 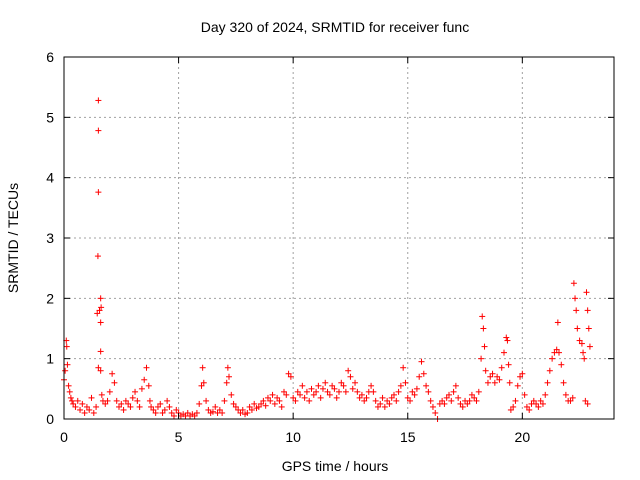 I want to click on x-tick-label: 15, so click(x=408, y=437).